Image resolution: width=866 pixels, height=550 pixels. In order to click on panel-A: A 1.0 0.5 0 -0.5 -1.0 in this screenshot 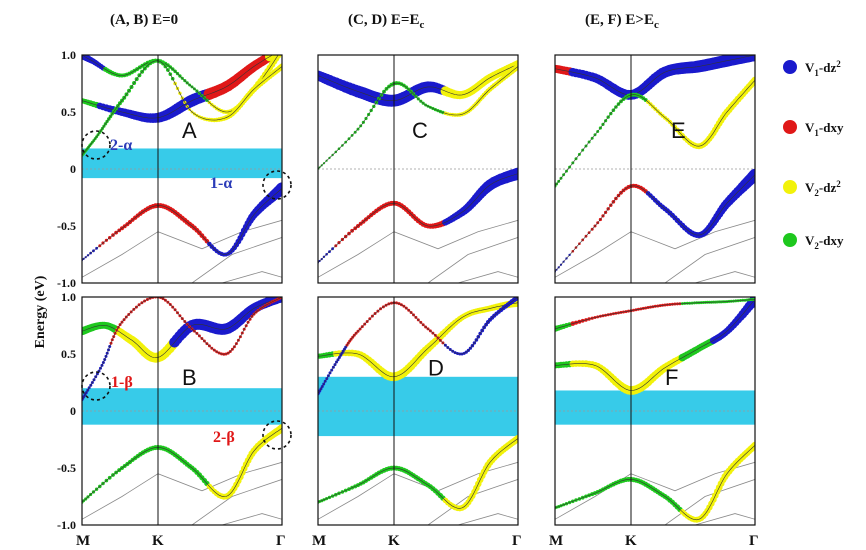, I will do `click(172, 167)`.